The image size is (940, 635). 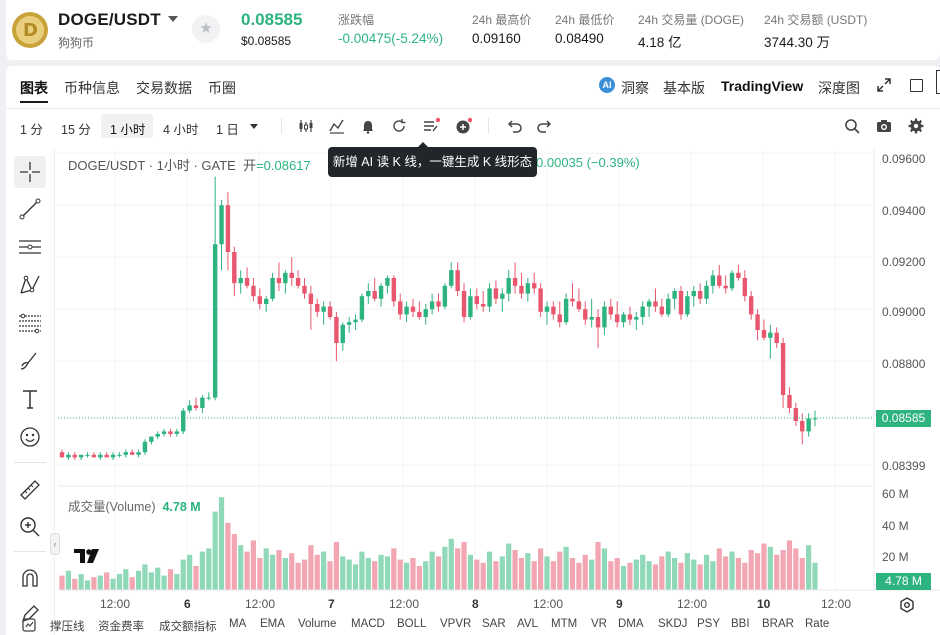 I want to click on tf-1d: 1 日, so click(x=227, y=130).